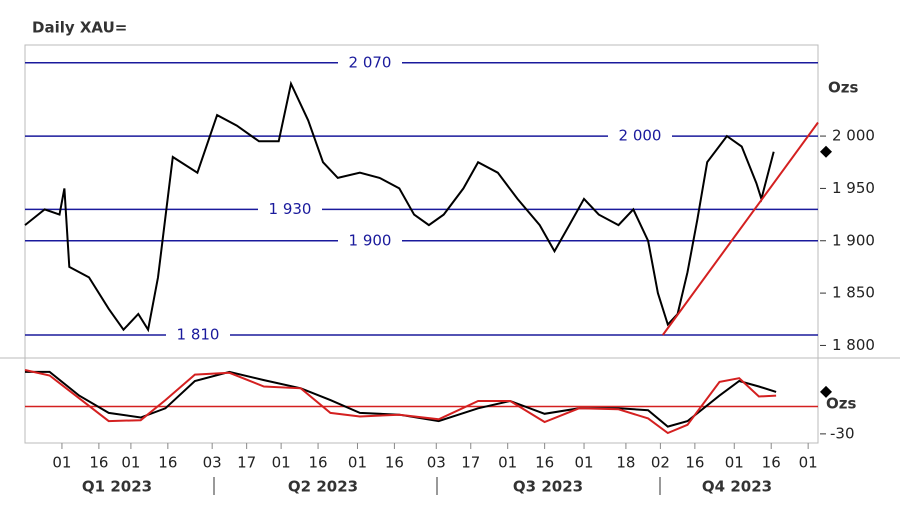  What do you see at coordinates (842, 433) in the screenshot?
I see `y-tick-label: -30` at bounding box center [842, 433].